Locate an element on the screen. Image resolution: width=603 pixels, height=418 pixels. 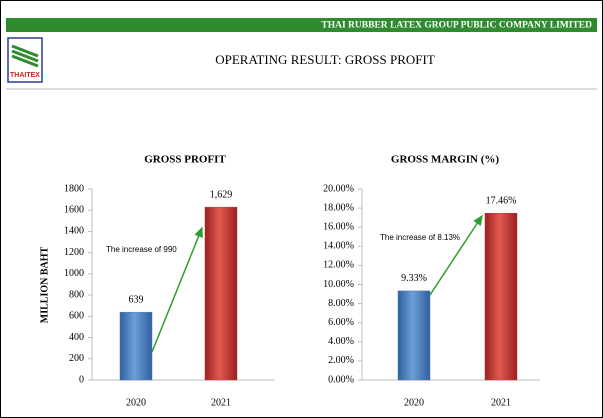
y-tick-label: 800 is located at coordinates (76, 294).